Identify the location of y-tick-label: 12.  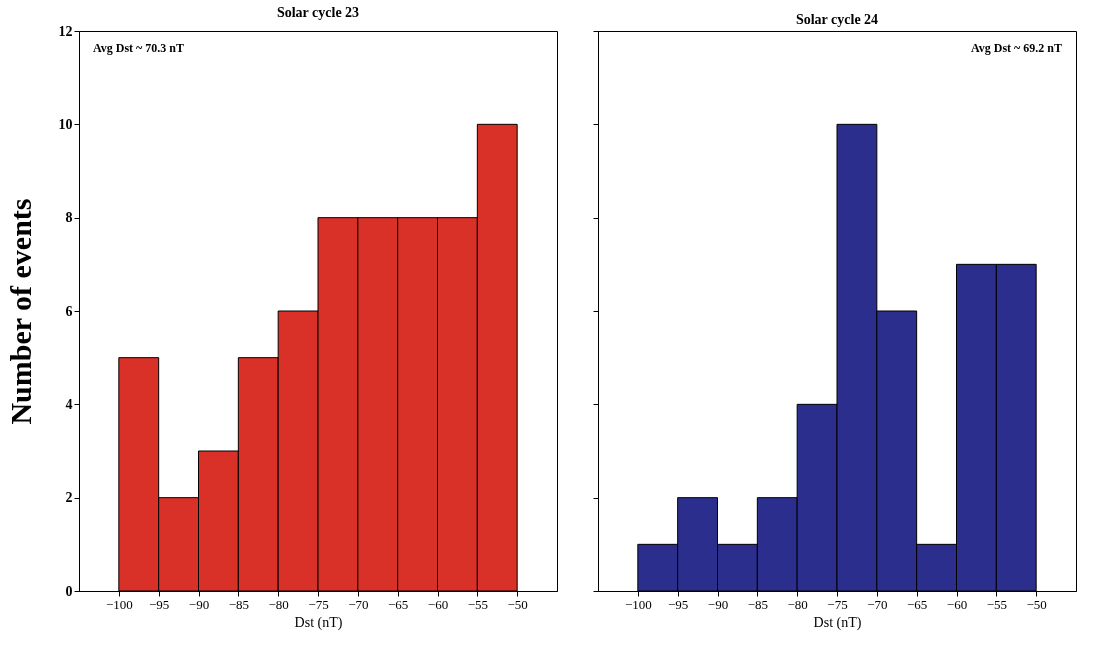
(65, 31).